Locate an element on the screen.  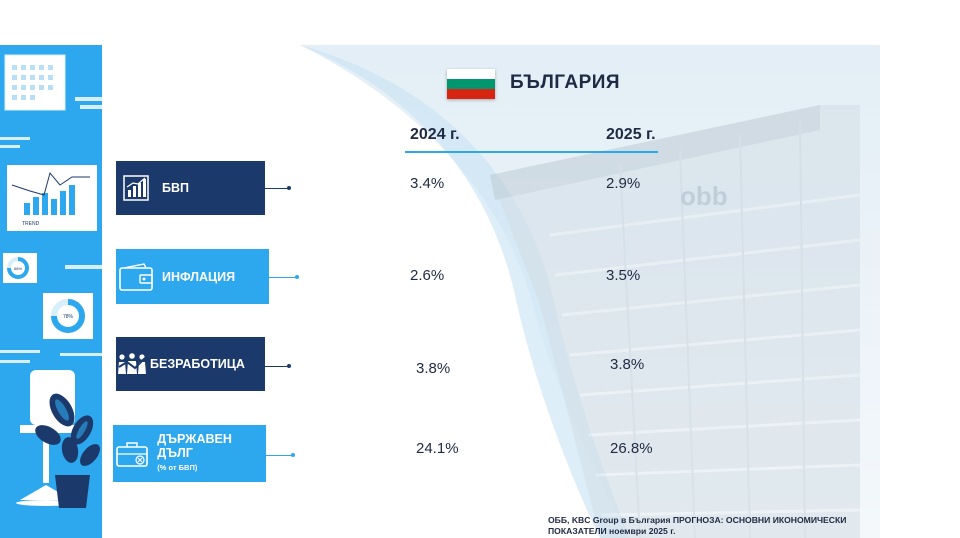
header-divider is located at coordinates (531, 152).